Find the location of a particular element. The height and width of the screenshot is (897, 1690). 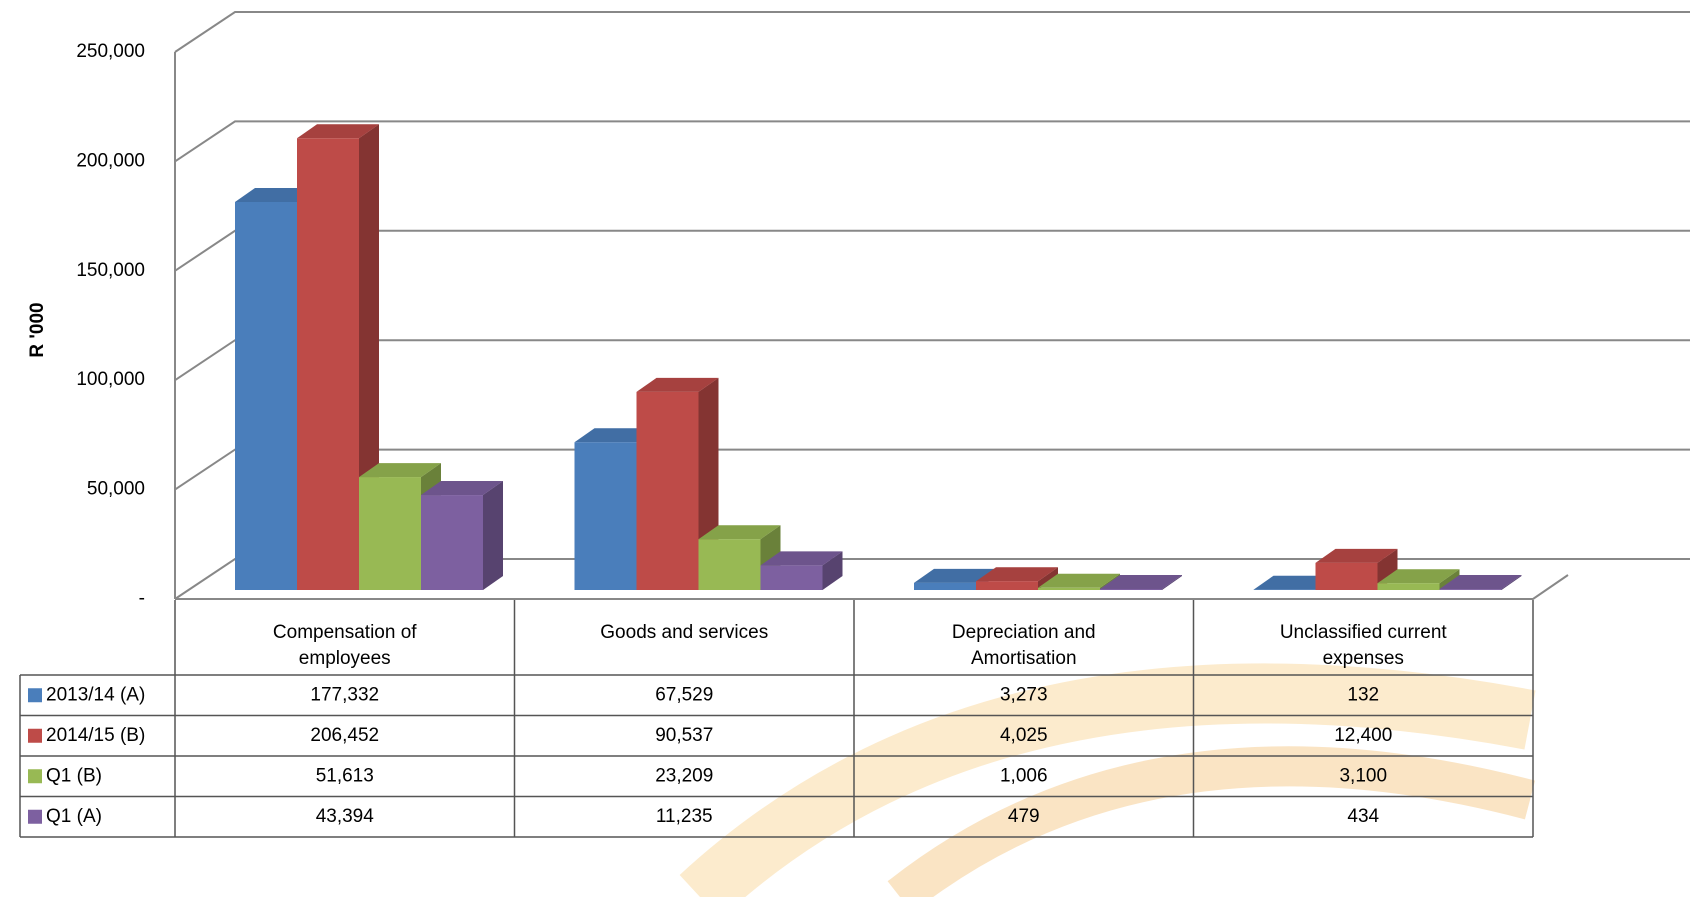

y-tick-label: 150,000 is located at coordinates (110, 270).